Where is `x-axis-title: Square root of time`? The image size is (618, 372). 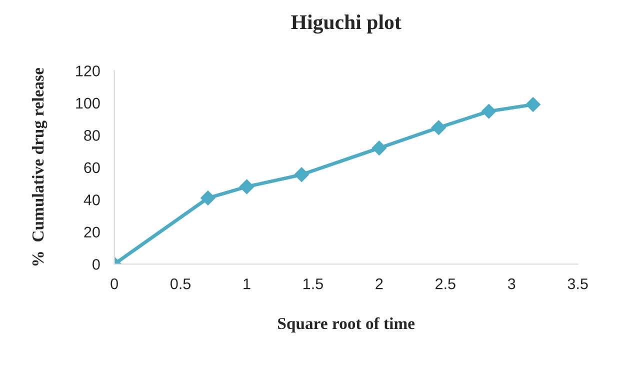 x-axis-title: Square root of time is located at coordinates (346, 325).